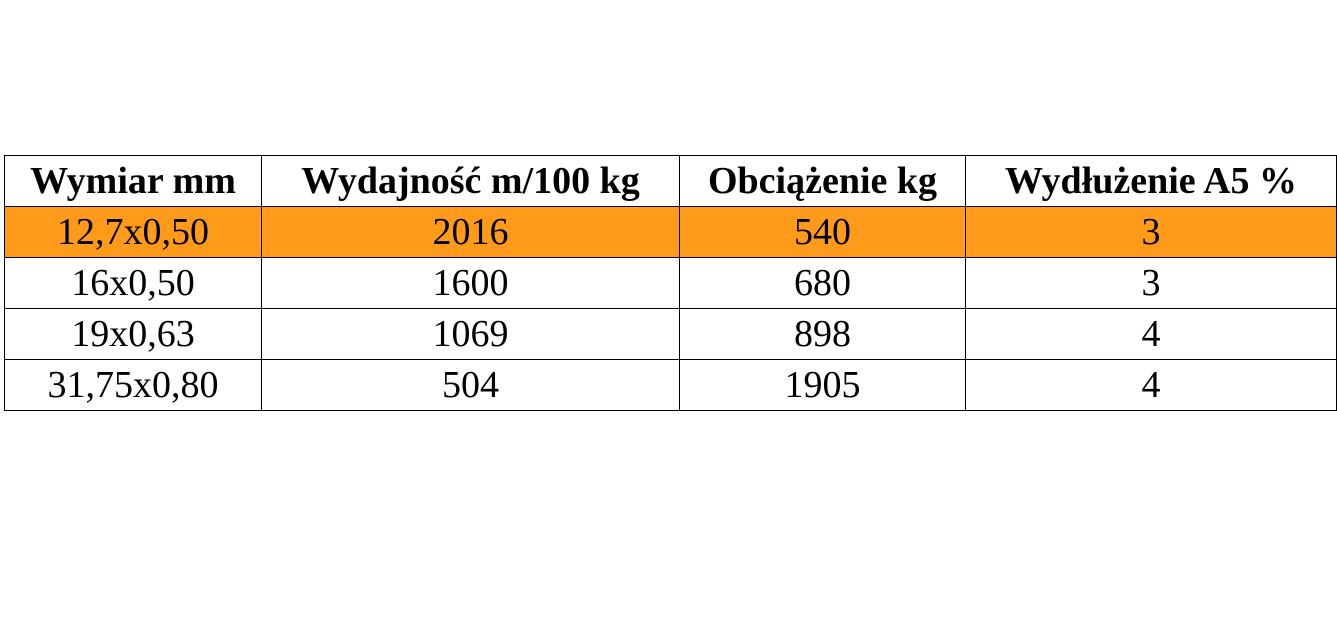 This screenshot has height=629, width=1337. I want to click on table-cell: 1069, so click(470, 334).